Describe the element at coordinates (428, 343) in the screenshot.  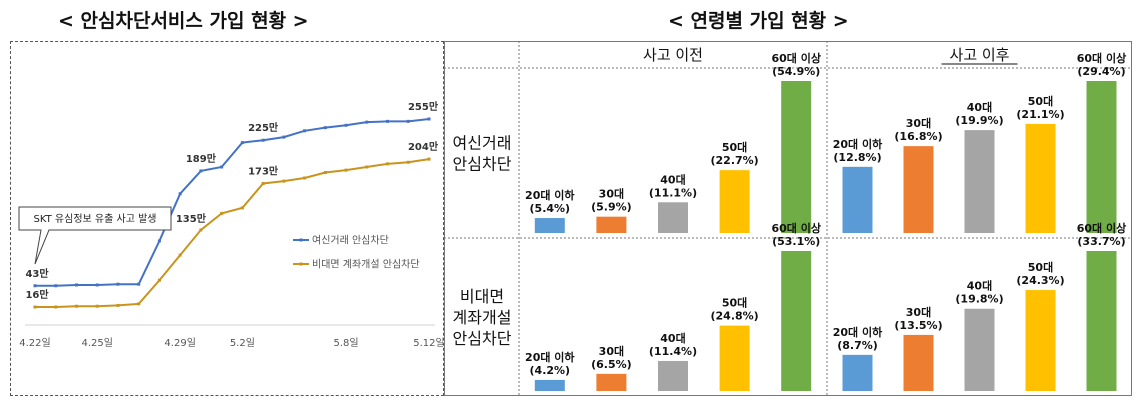
I see `x-tick-label: 5.12일` at that location.